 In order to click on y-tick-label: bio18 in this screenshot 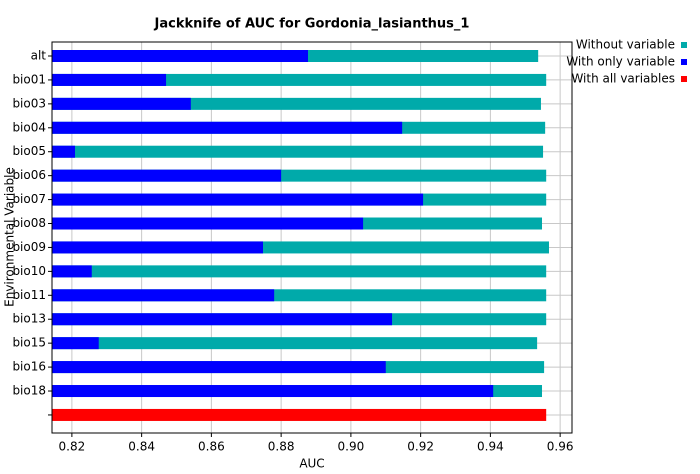, I will do `click(29, 391)`.